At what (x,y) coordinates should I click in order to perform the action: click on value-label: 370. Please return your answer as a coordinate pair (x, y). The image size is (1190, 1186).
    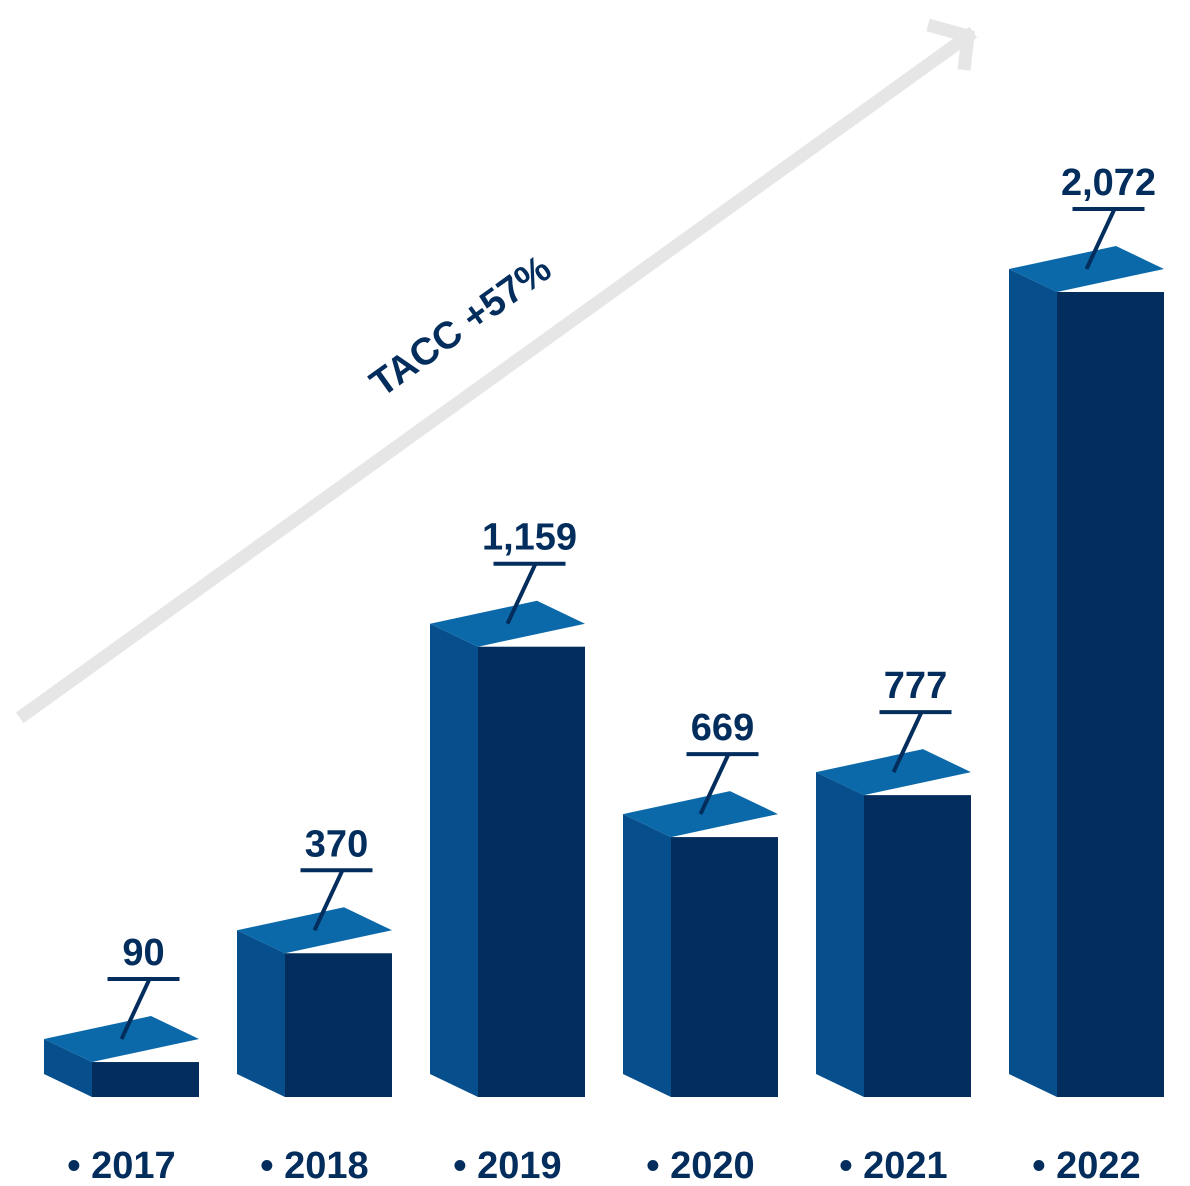
    Looking at the image, I should click on (336, 844).